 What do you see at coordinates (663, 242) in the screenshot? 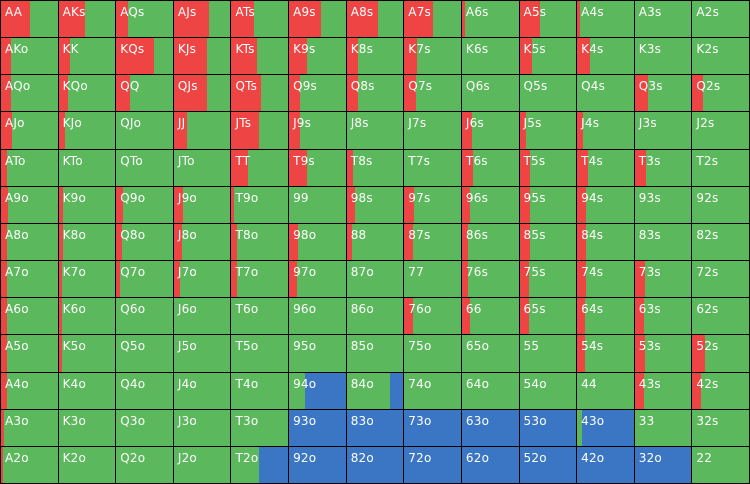
I see `hand-cell: 83s` at bounding box center [663, 242].